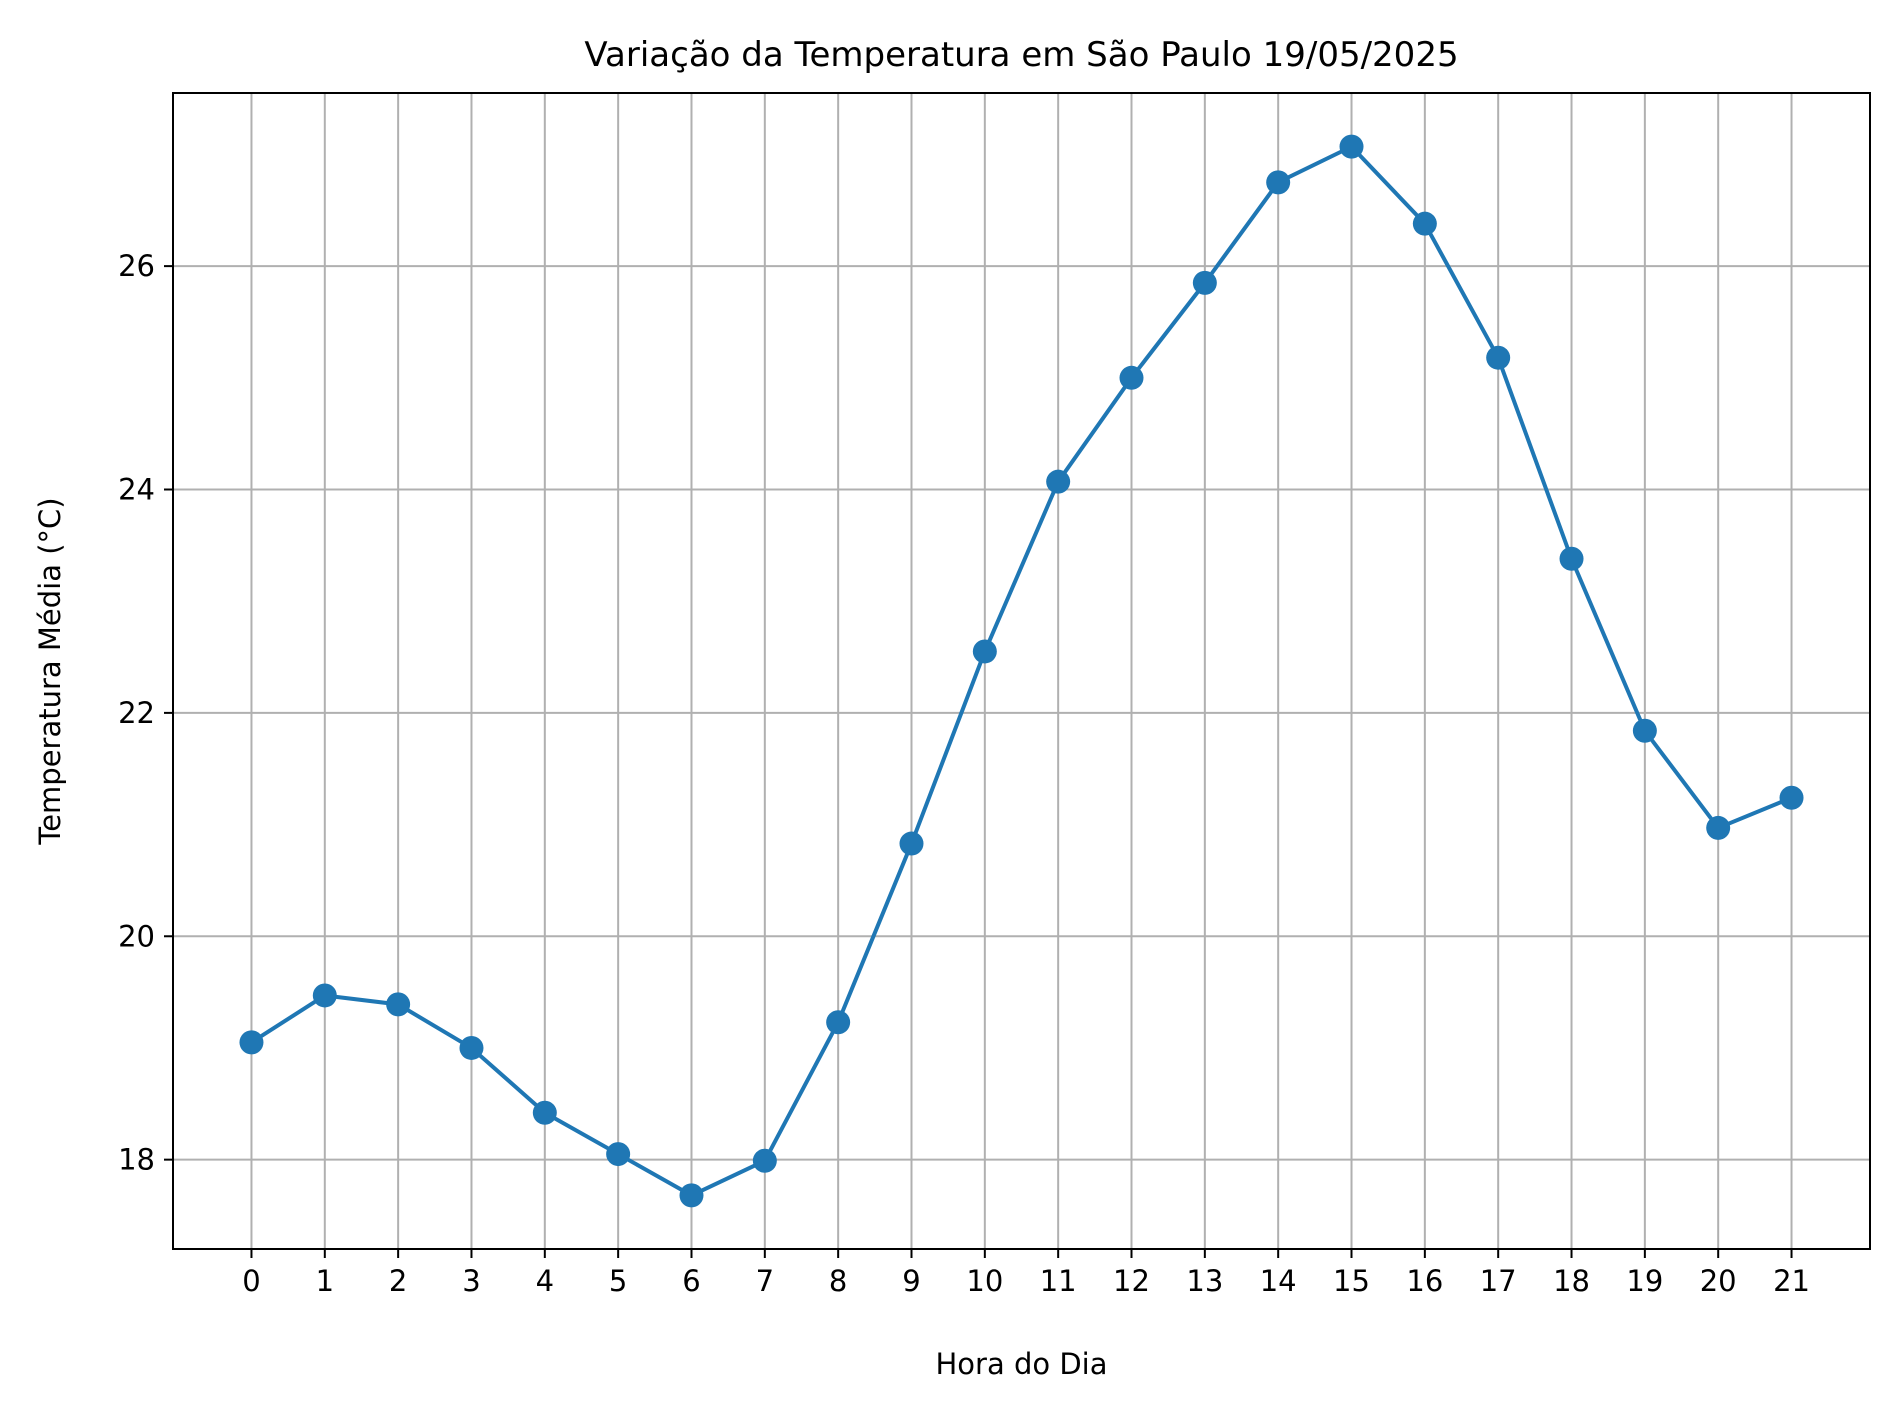  What do you see at coordinates (50, 671) in the screenshot?
I see `y-axis-label: Temperatura Média (°C)` at bounding box center [50, 671].